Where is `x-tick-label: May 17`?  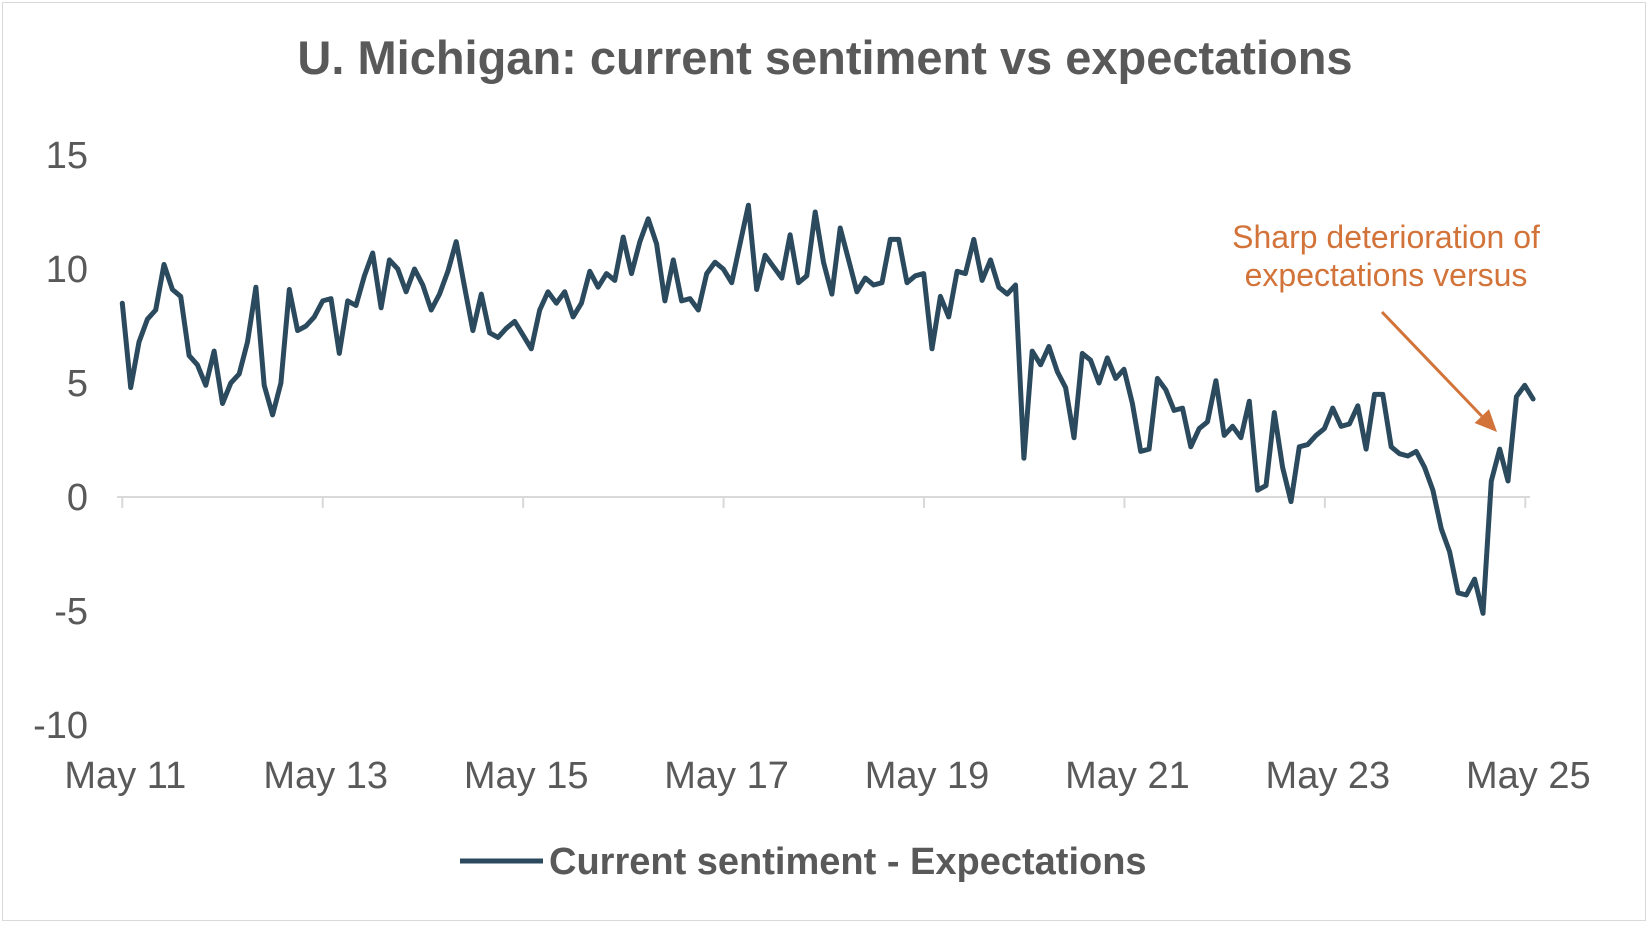
x-tick-label: May 17 is located at coordinates (726, 776).